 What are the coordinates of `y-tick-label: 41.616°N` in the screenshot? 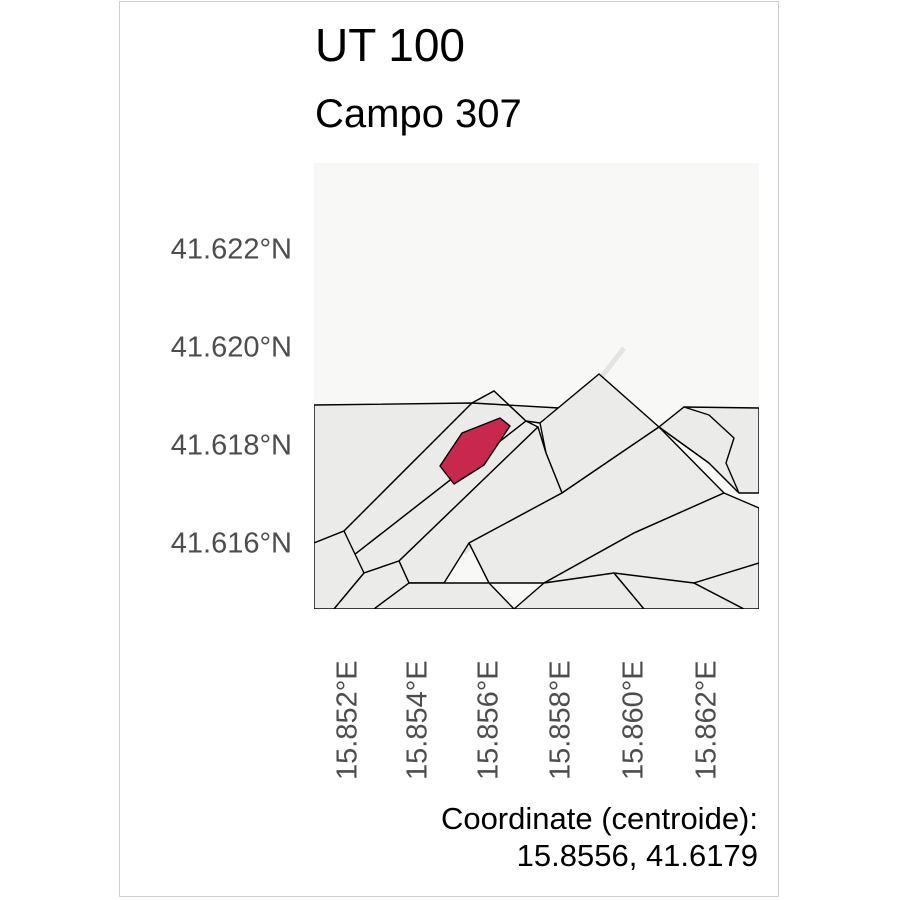 It's located at (231, 543).